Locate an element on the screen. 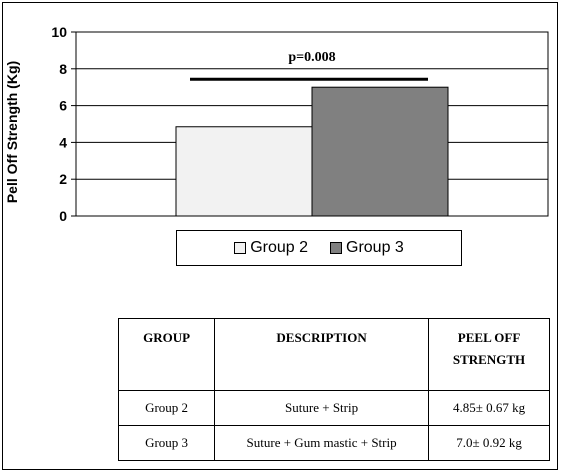 This screenshot has width=562, height=474. p-value-label: p=0.008 is located at coordinates (311, 57).